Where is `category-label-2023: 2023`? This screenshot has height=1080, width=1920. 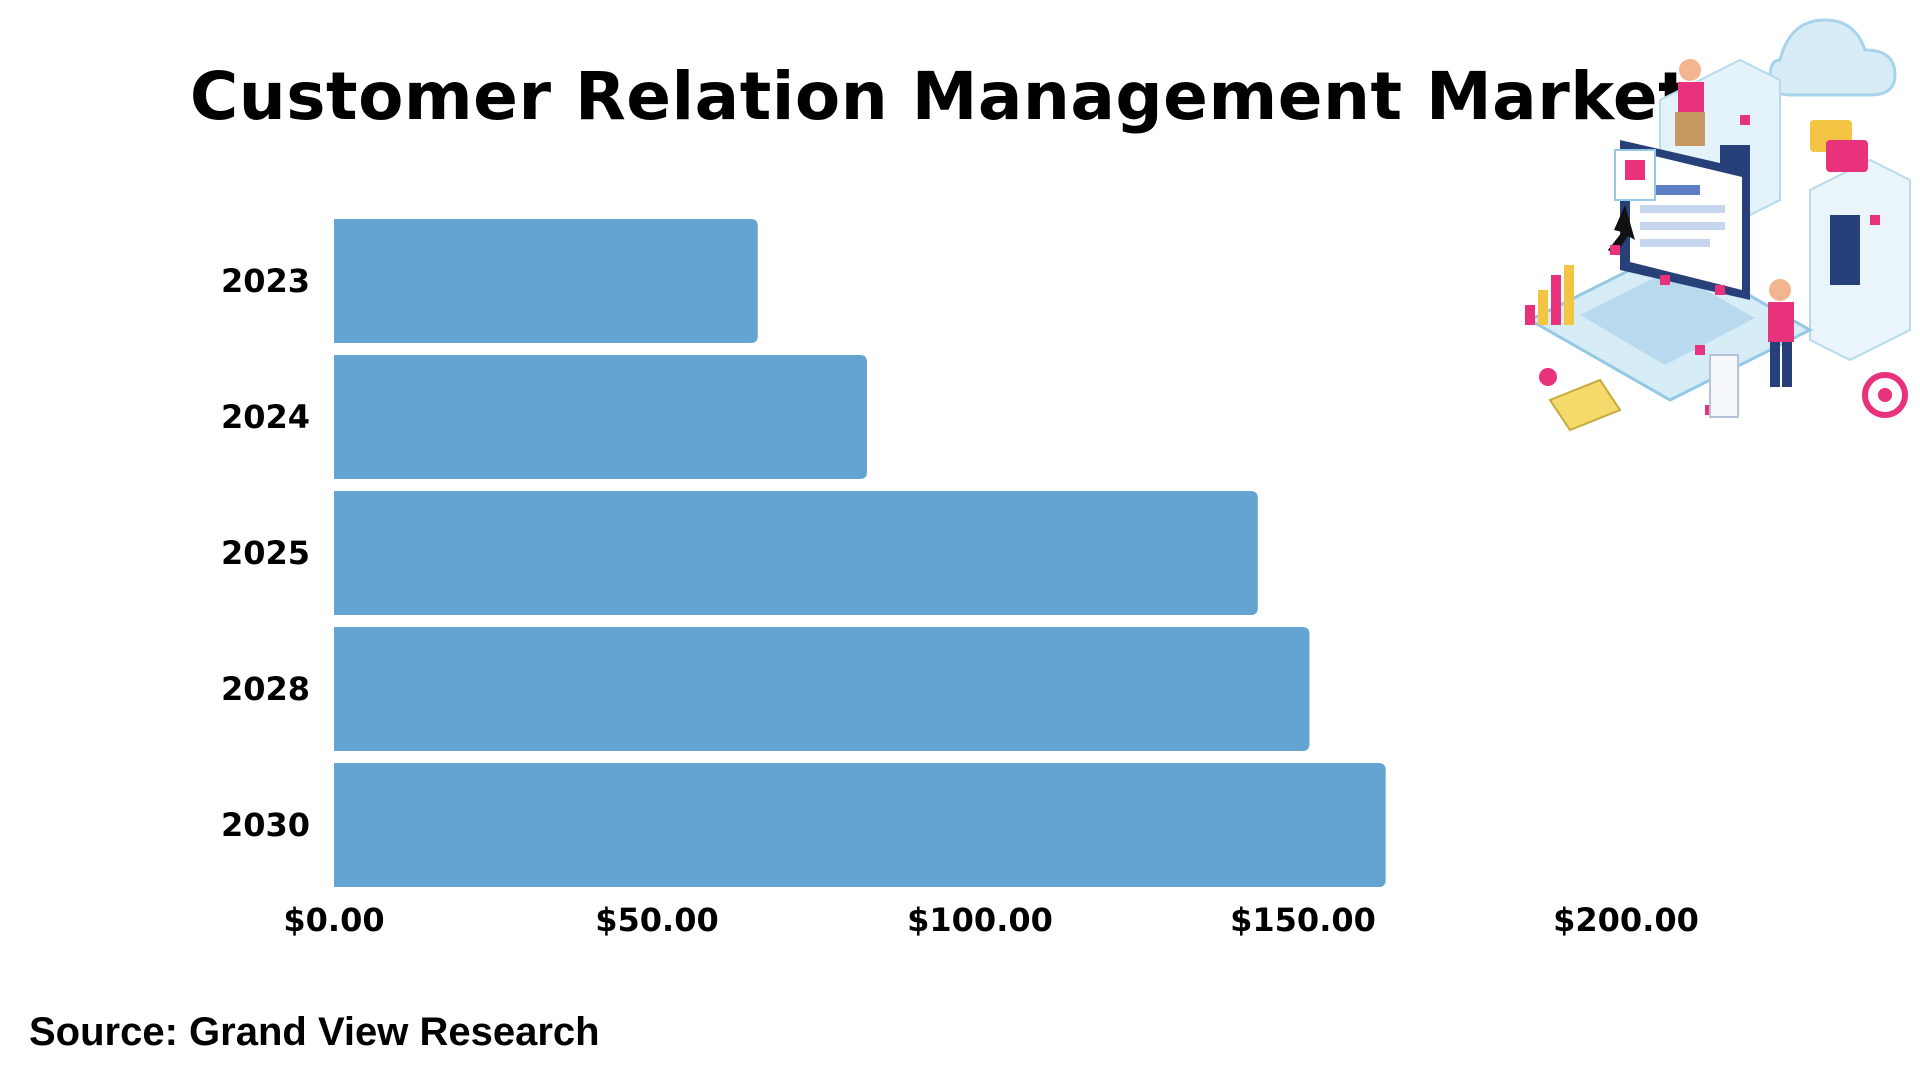 category-label-2023: 2023 is located at coordinates (265, 281).